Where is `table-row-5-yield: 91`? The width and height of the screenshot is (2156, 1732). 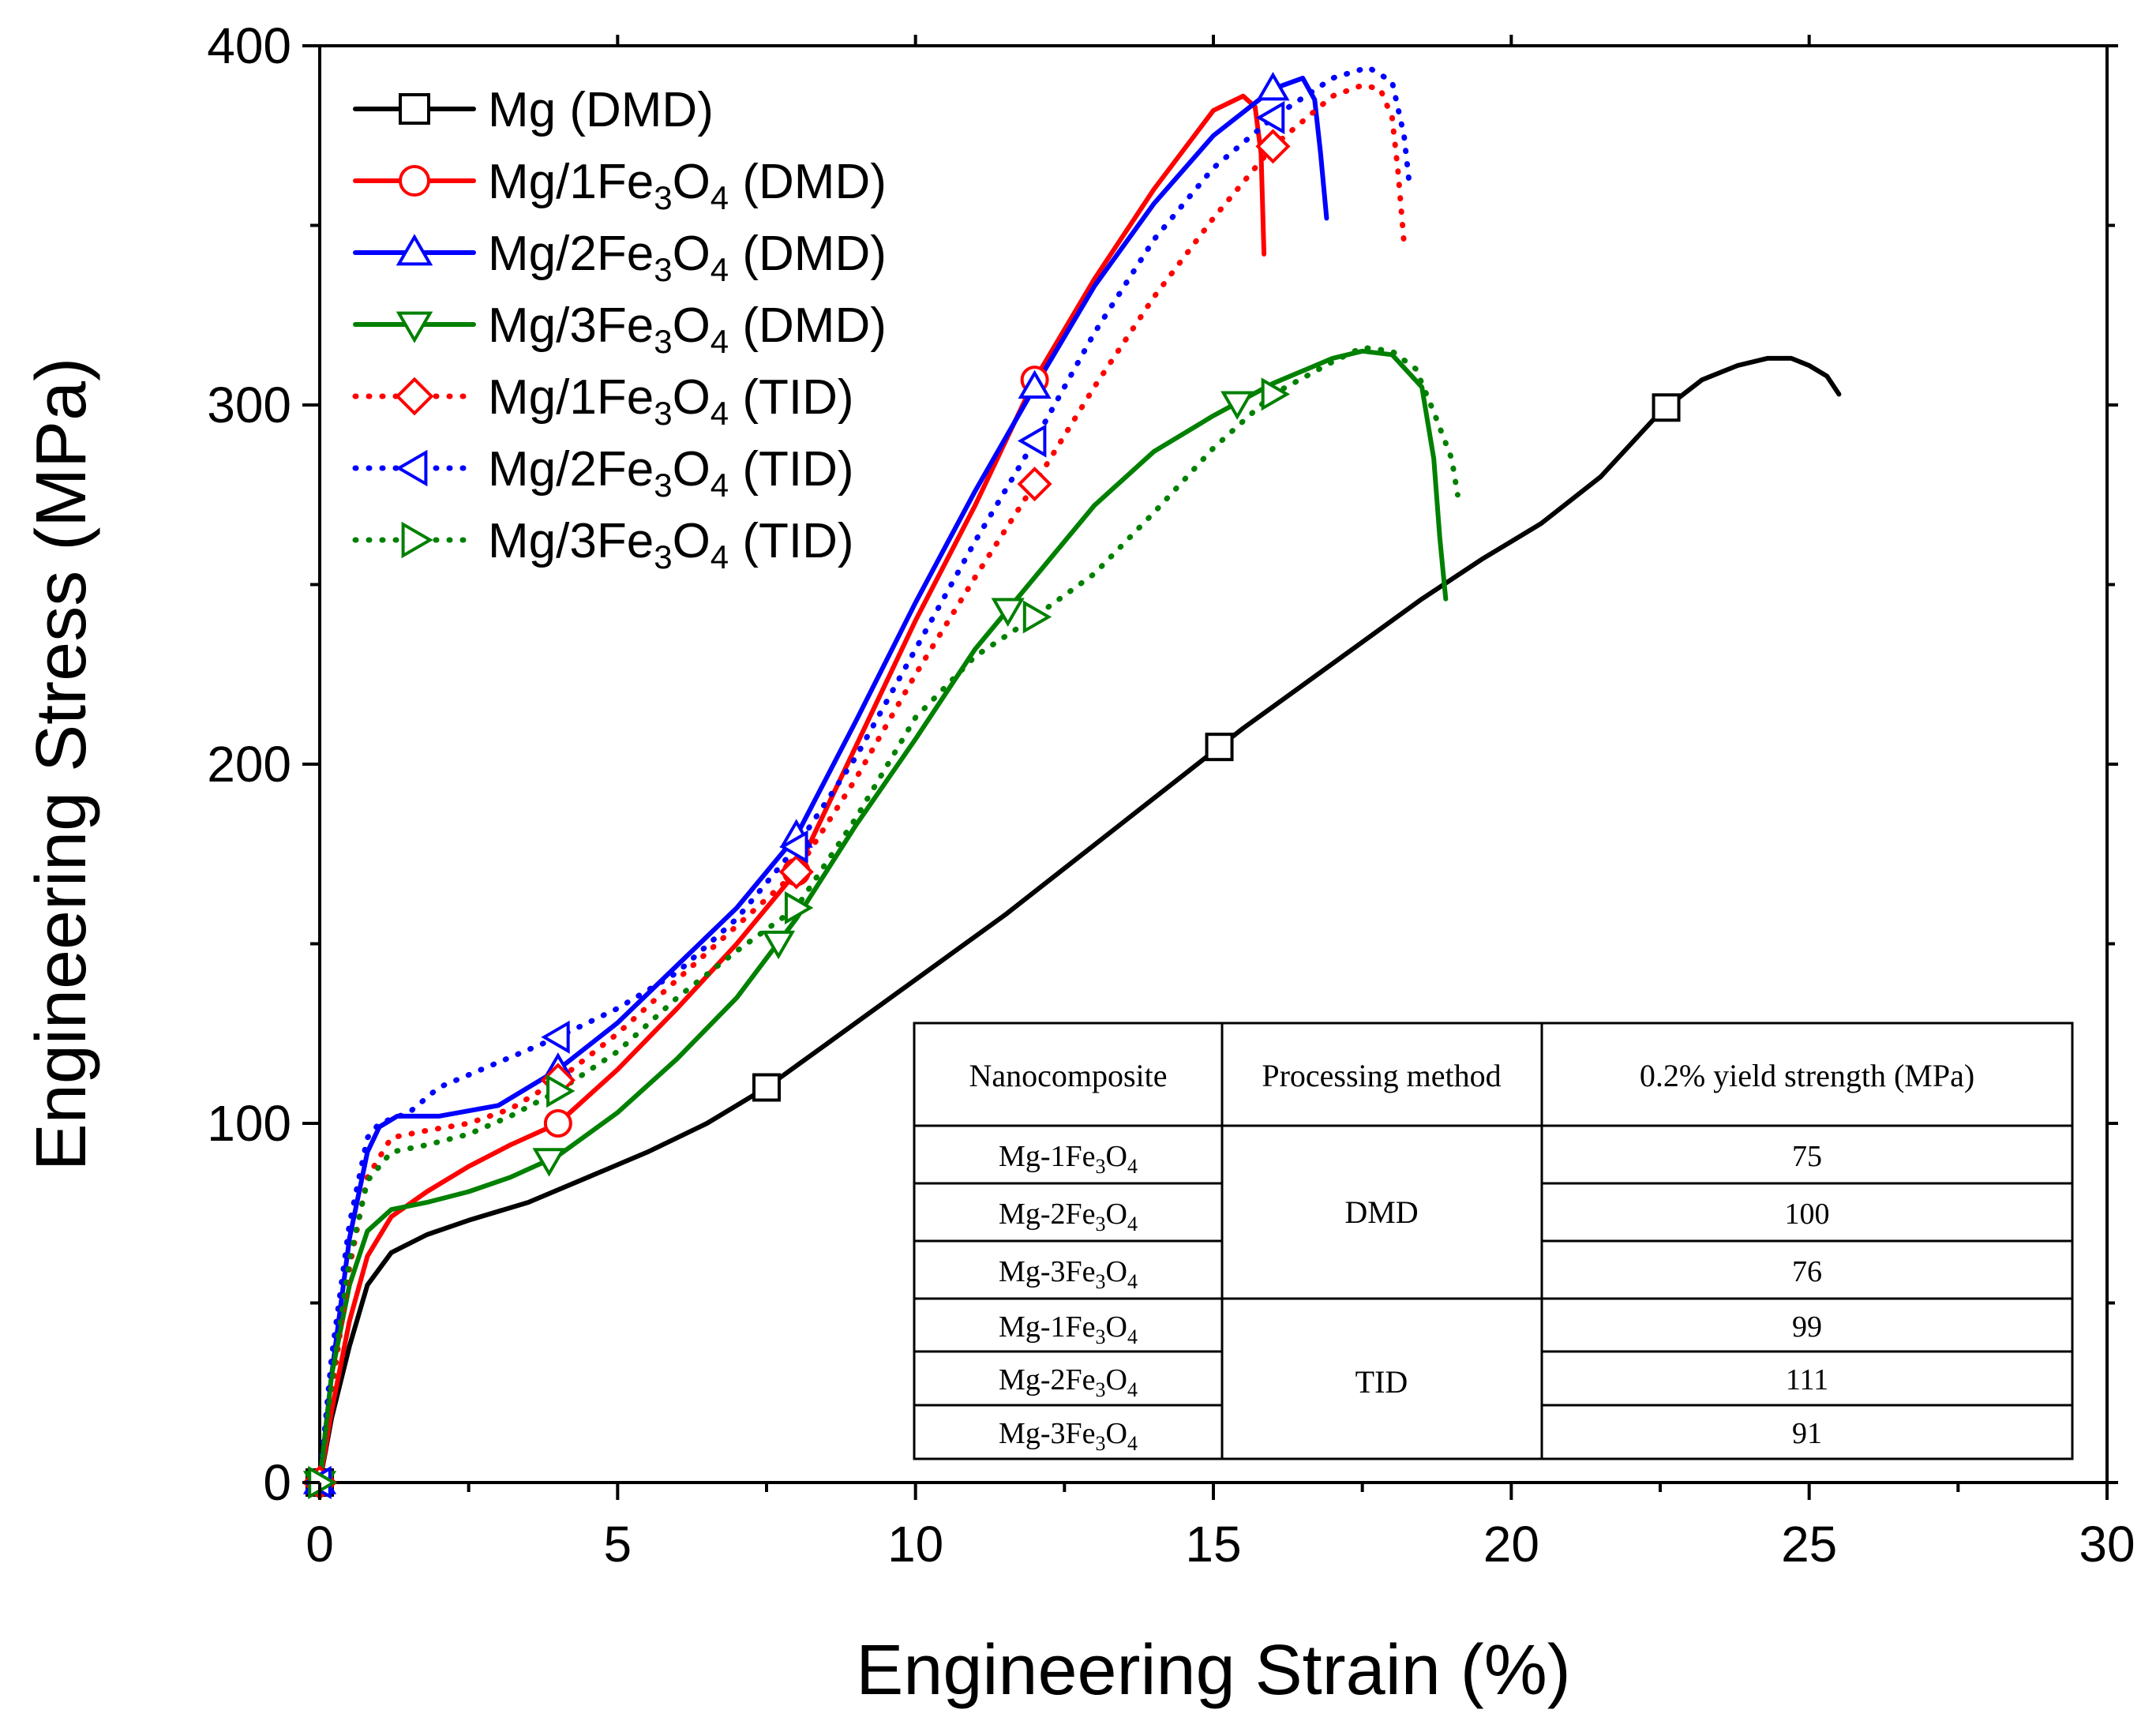 table-row-5-yield: 91 is located at coordinates (1807, 1433).